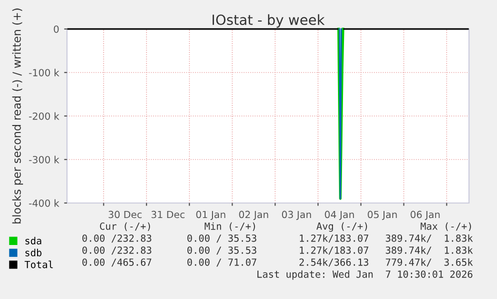 This screenshot has height=299, width=497. Describe the element at coordinates (117, 262) in the screenshot. I see `text: 0.00 /465.67` at that location.